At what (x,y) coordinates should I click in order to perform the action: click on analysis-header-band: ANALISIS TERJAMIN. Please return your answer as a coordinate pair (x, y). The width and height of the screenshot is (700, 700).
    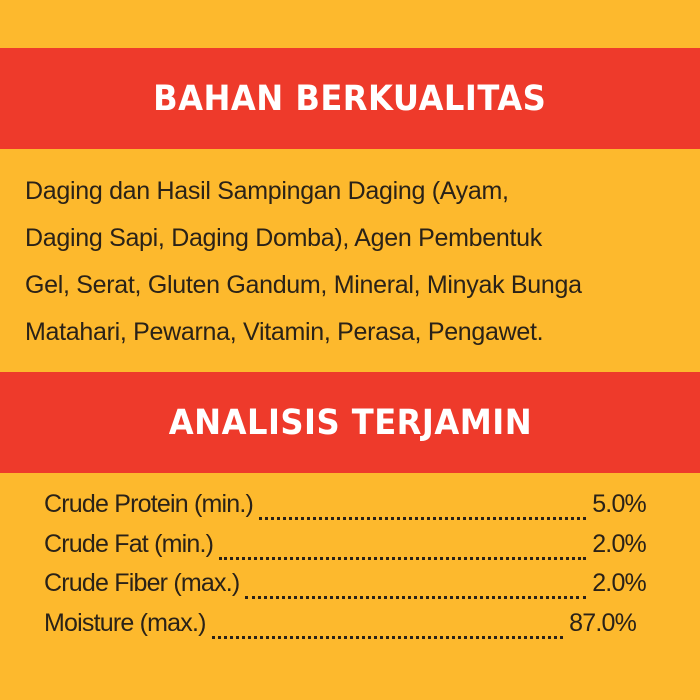
    Looking at the image, I should click on (350, 422).